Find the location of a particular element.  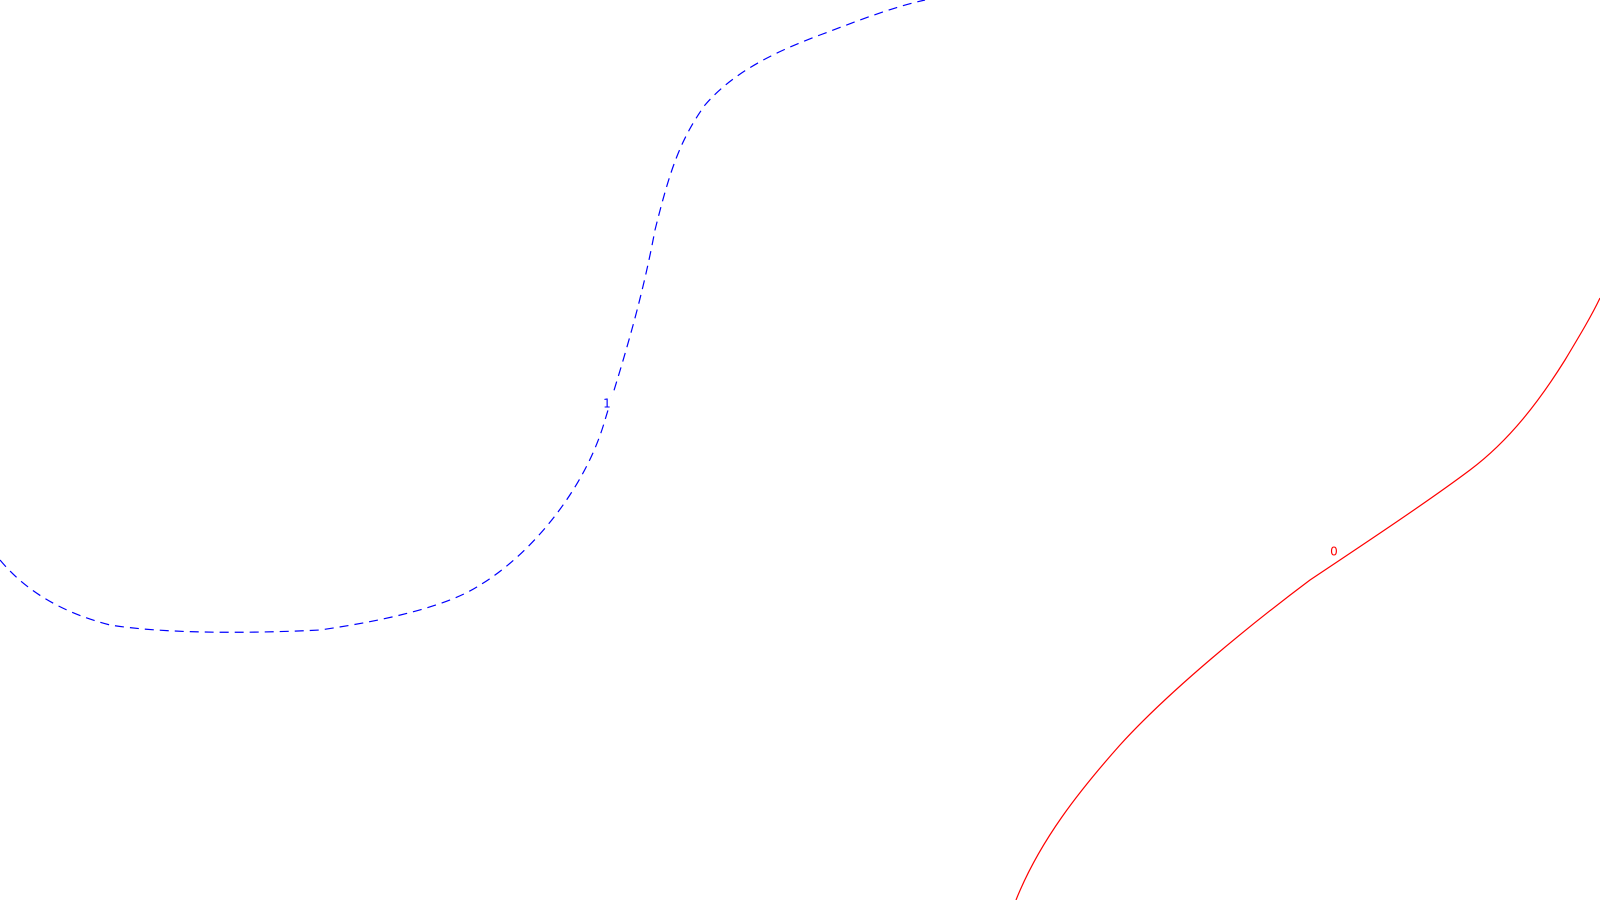

contour-label-0-backdrop is located at coordinates (1334, 551).